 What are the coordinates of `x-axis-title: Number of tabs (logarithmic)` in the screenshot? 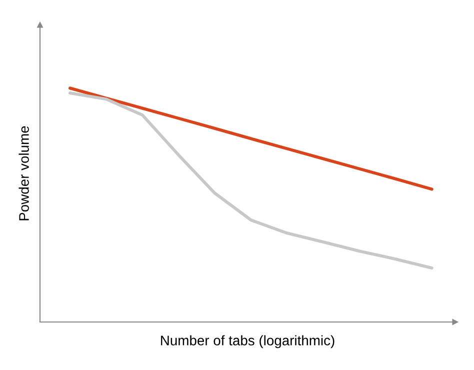 It's located at (247, 341).